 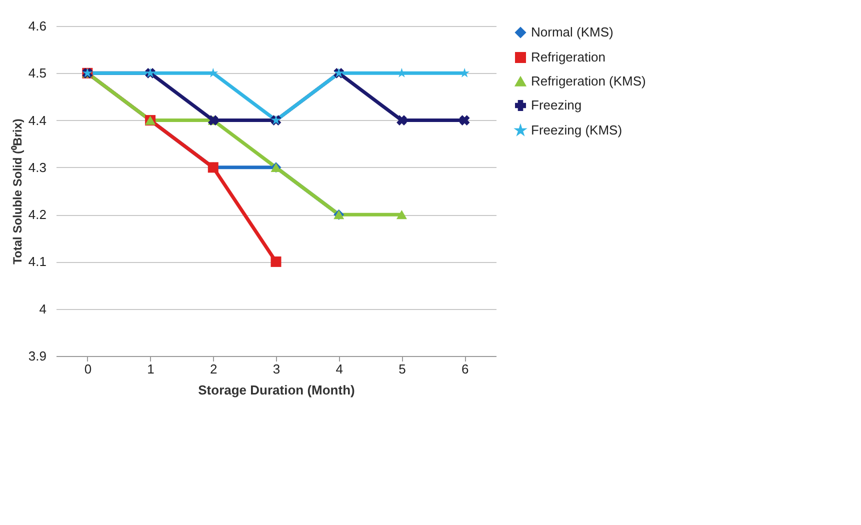 What do you see at coordinates (276, 390) in the screenshot?
I see `x-axis-title: Storage Duration (Month)` at bounding box center [276, 390].